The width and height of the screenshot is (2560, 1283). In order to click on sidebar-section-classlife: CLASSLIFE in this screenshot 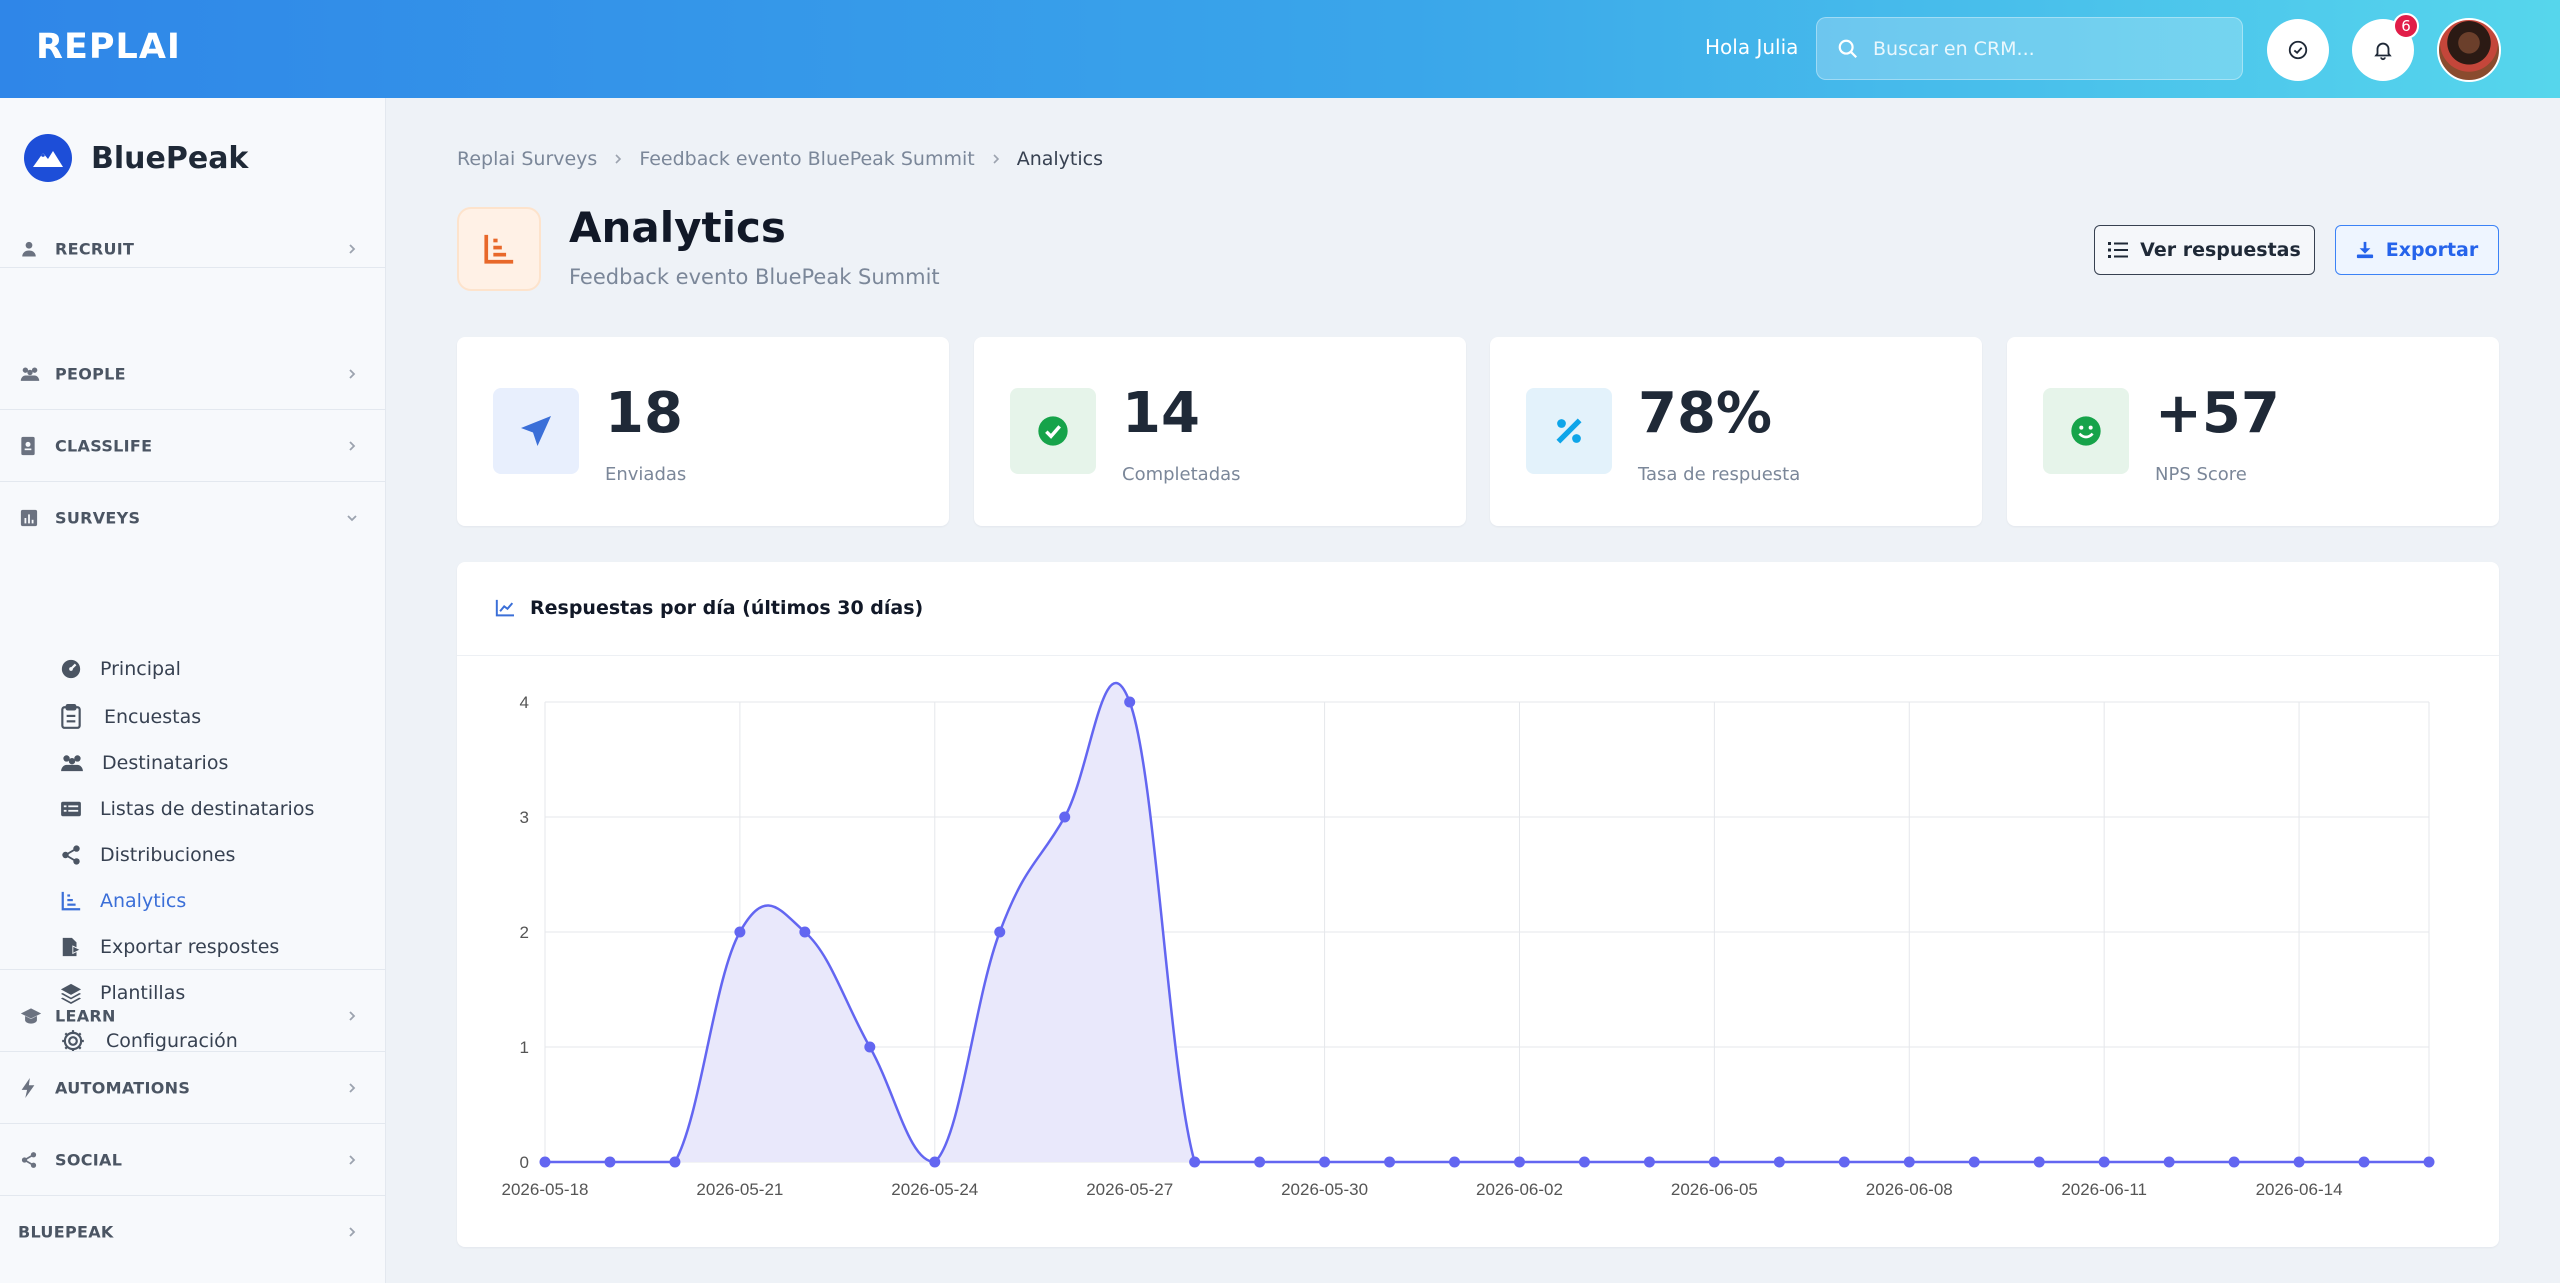, I will do `click(193, 446)`.